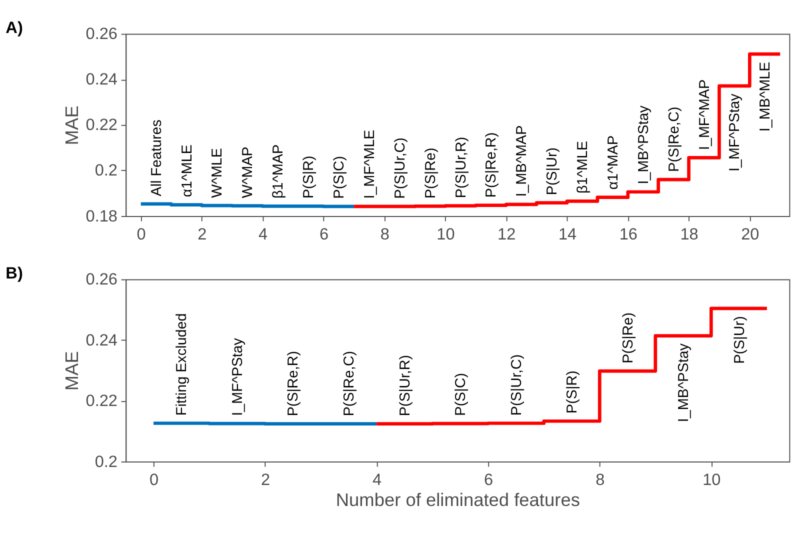  I want to click on x-tick-label: 14, so click(567, 235).